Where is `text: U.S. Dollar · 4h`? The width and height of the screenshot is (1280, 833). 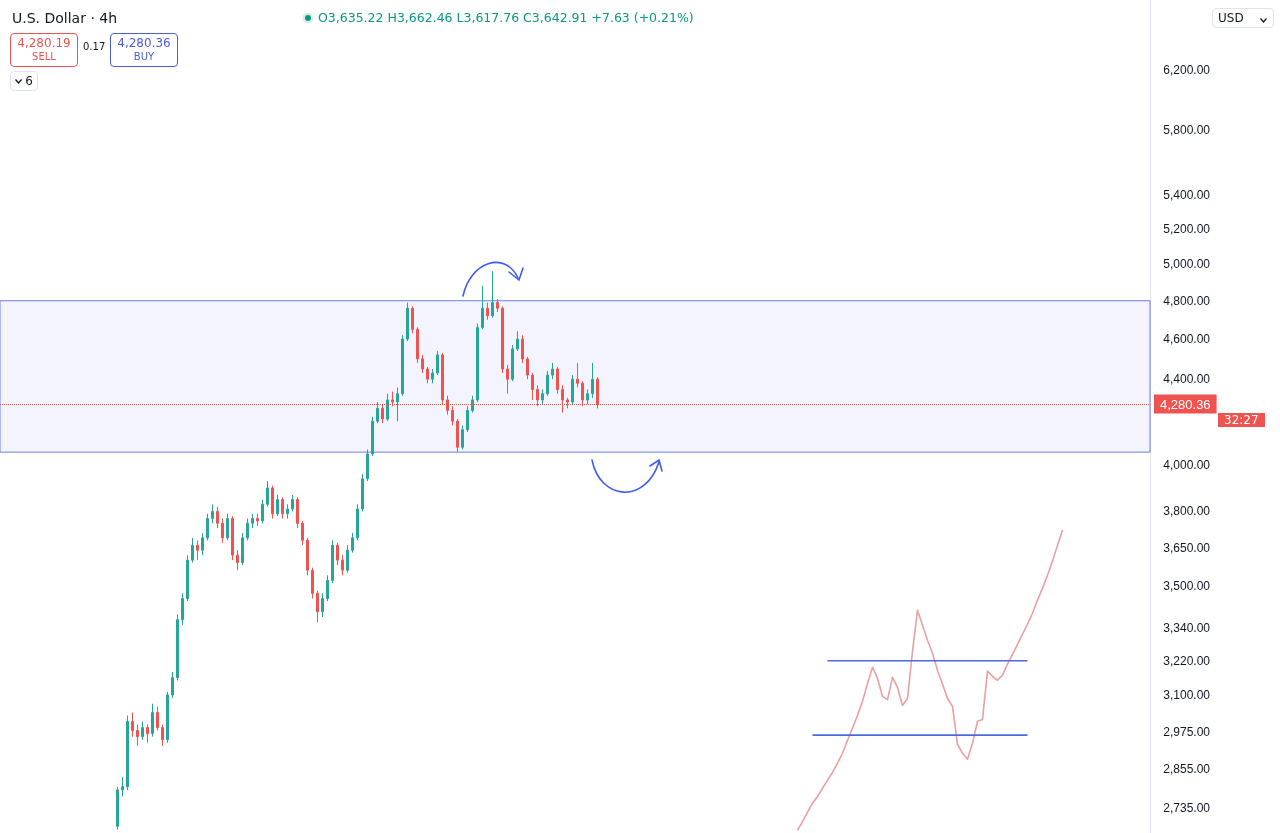
text: U.S. Dollar · 4h is located at coordinates (65, 18).